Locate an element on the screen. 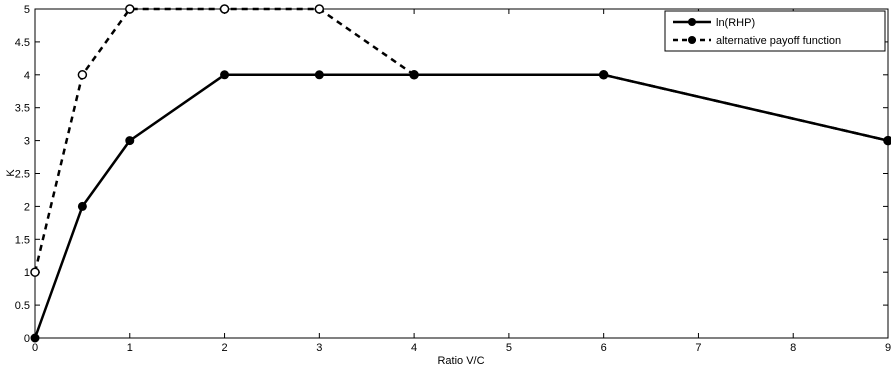 The height and width of the screenshot is (371, 891). x-tick-label: 7 is located at coordinates (698, 348).